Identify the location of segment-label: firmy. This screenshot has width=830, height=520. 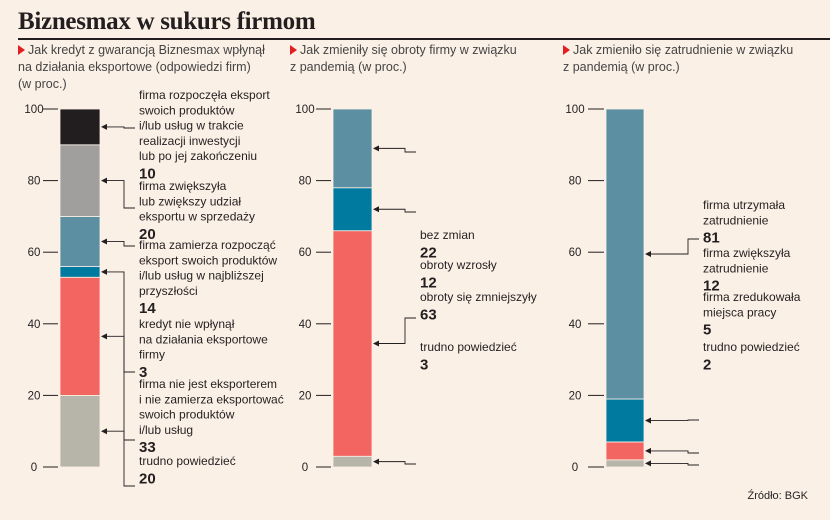
(152, 355).